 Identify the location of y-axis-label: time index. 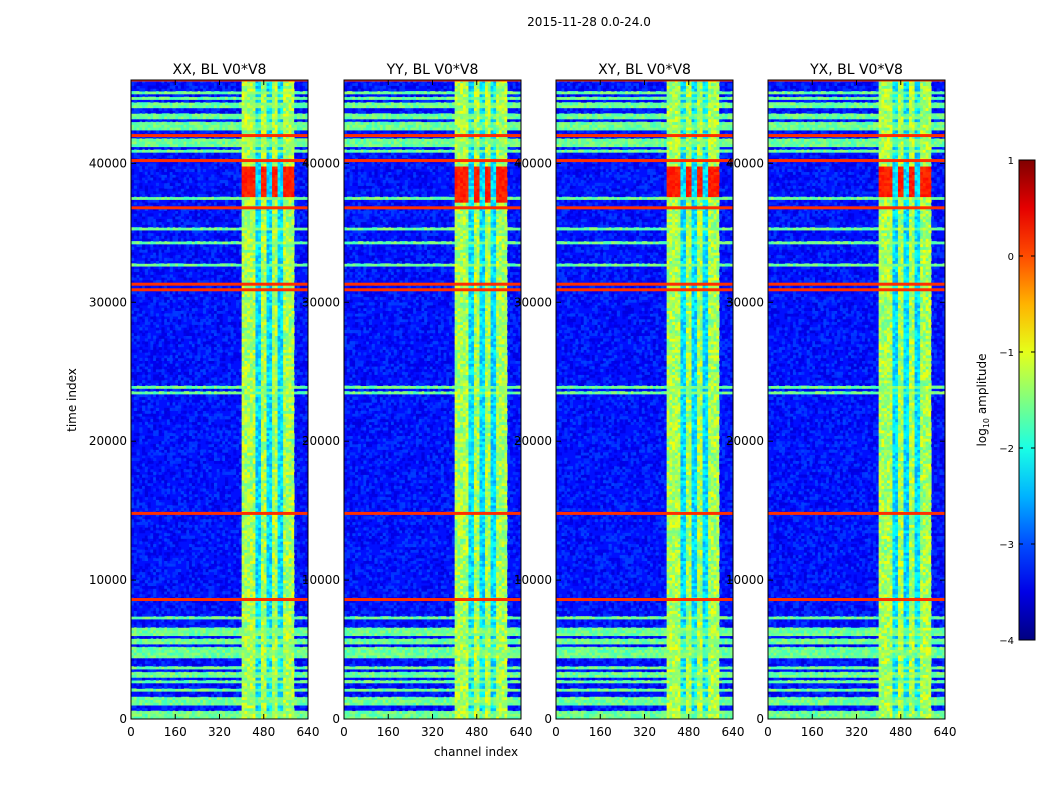
(72, 400).